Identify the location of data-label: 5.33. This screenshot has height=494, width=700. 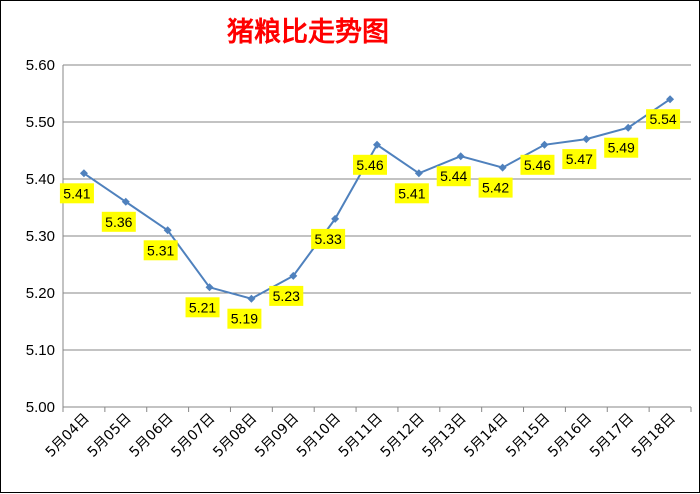
(328, 239).